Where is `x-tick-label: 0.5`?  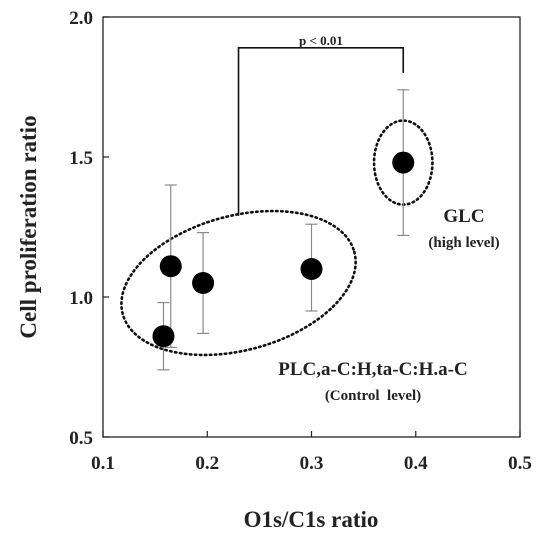
x-tick-label: 0.5 is located at coordinates (520, 463).